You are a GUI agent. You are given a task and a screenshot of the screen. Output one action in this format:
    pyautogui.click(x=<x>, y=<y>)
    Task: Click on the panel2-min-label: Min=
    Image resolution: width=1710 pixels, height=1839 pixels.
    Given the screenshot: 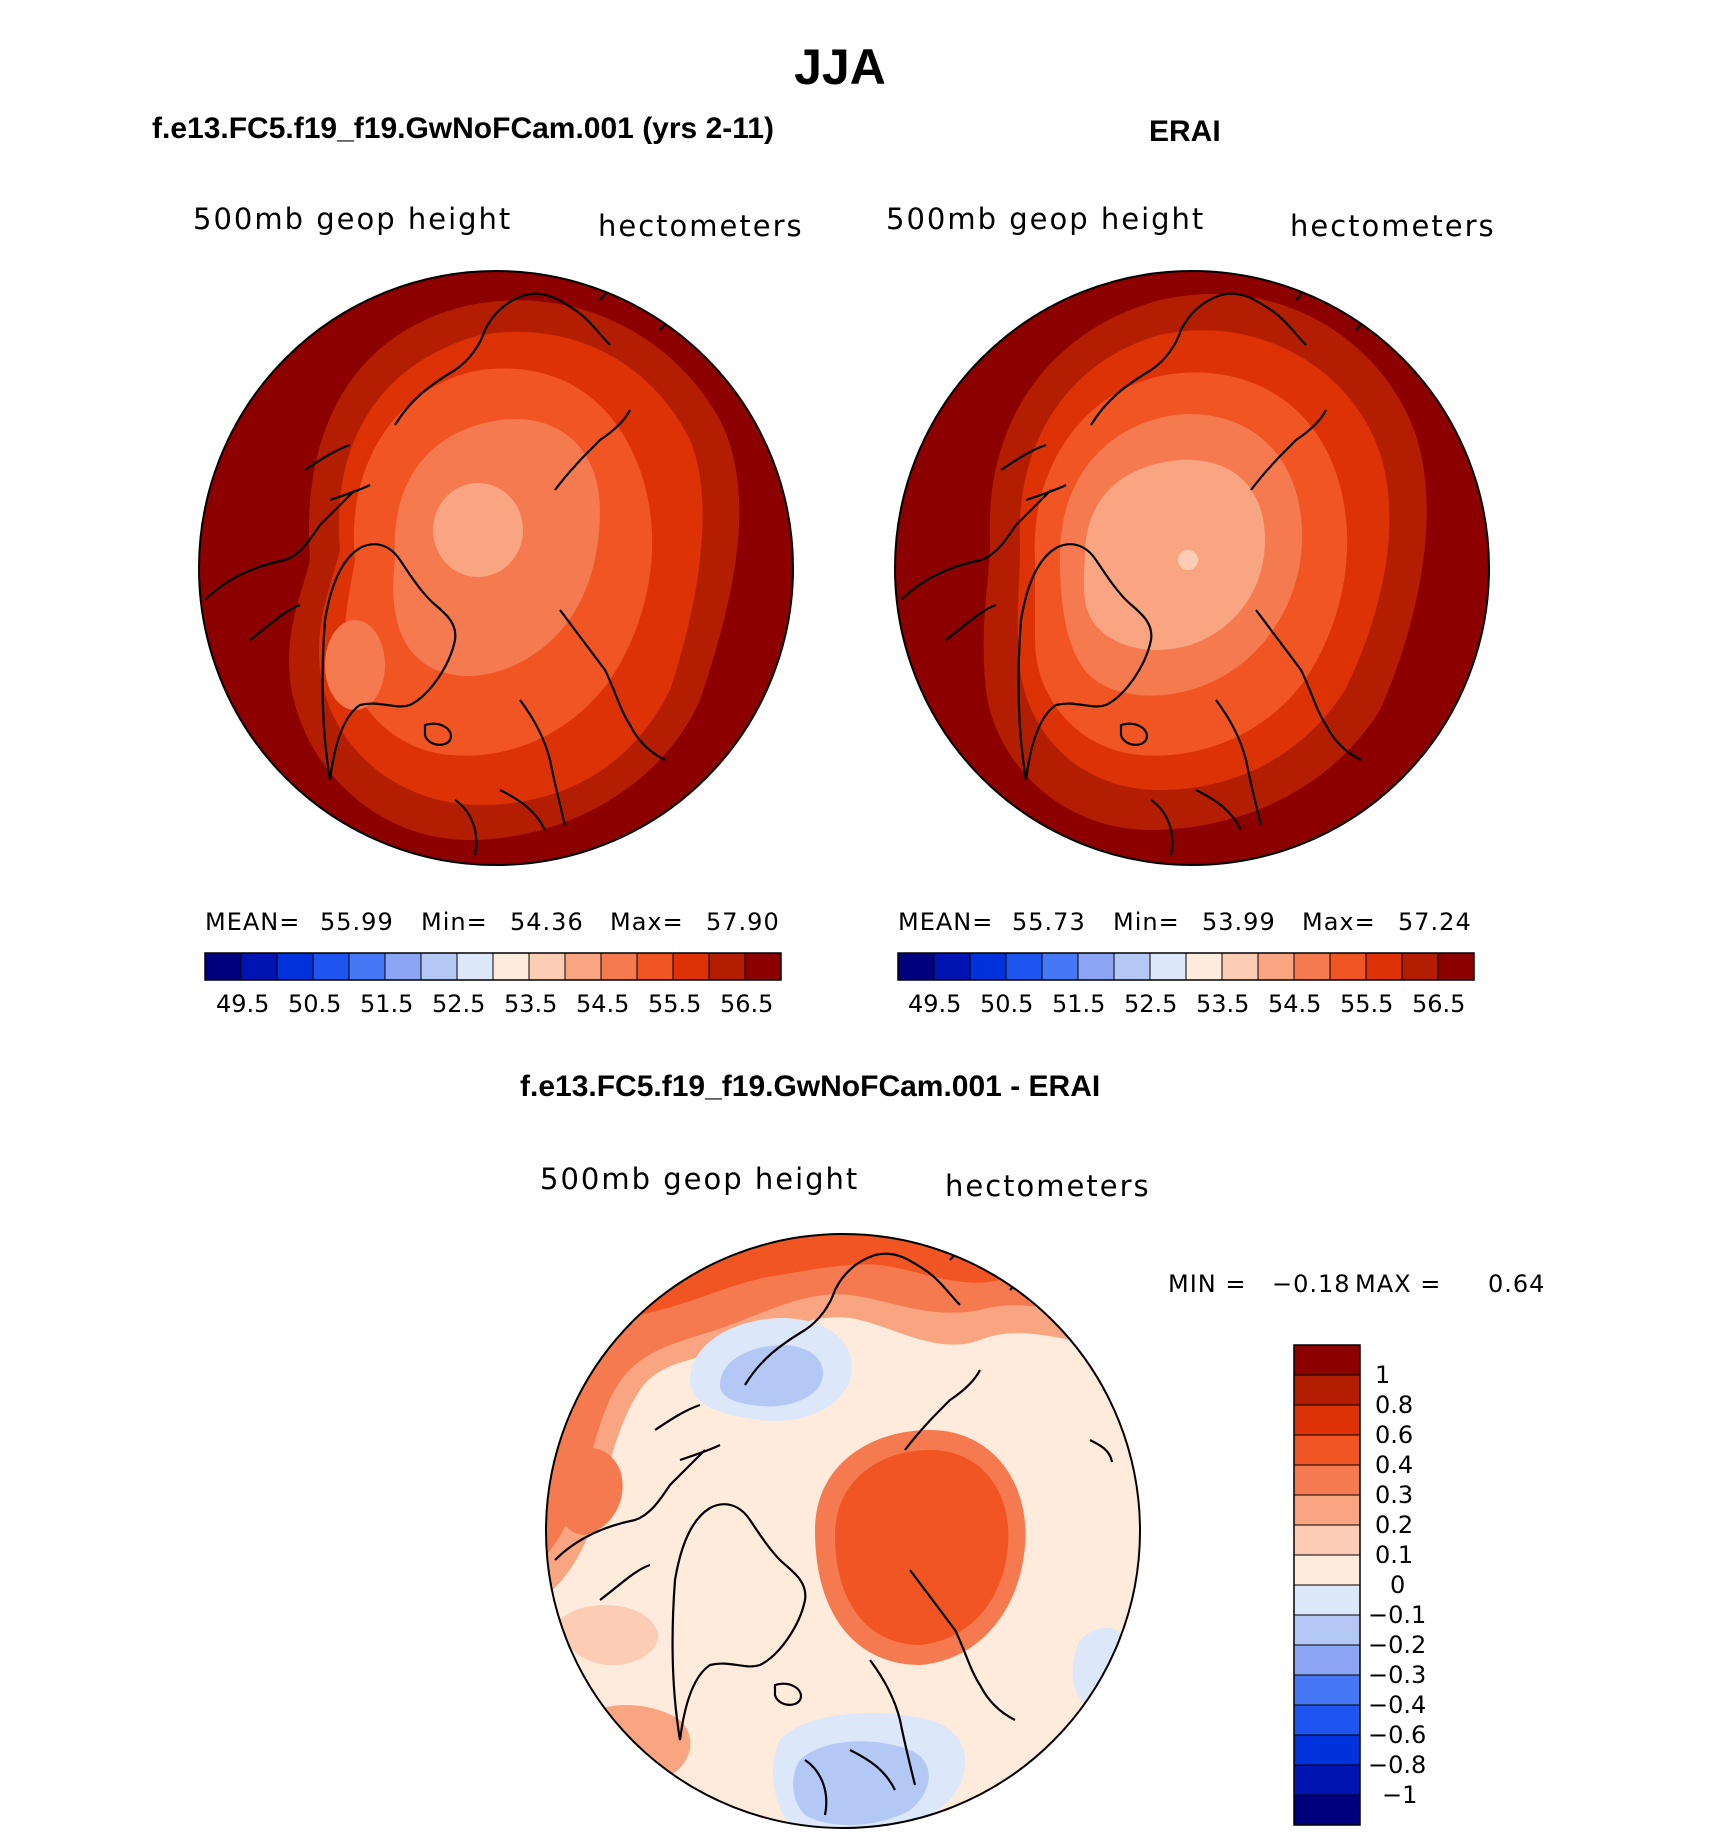 What is the action you would take?
    pyautogui.click(x=1146, y=922)
    